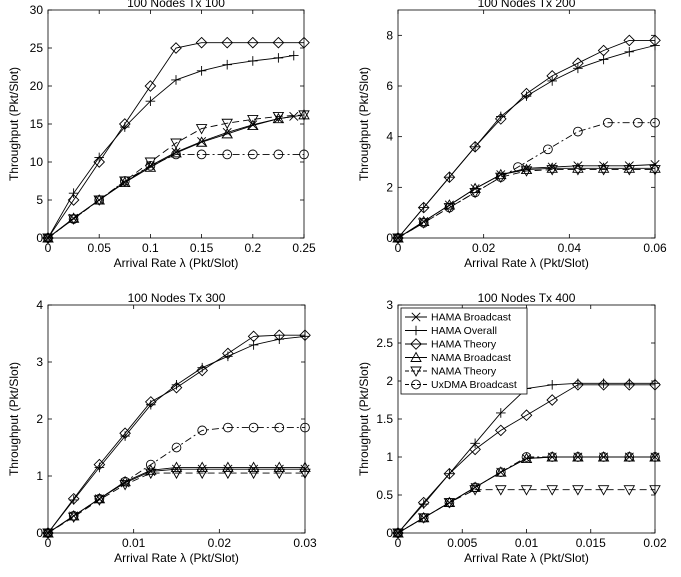 This screenshot has height=577, width=681. What do you see at coordinates (150, 248) in the screenshot?
I see `x-tick-label: 0.1` at bounding box center [150, 248].